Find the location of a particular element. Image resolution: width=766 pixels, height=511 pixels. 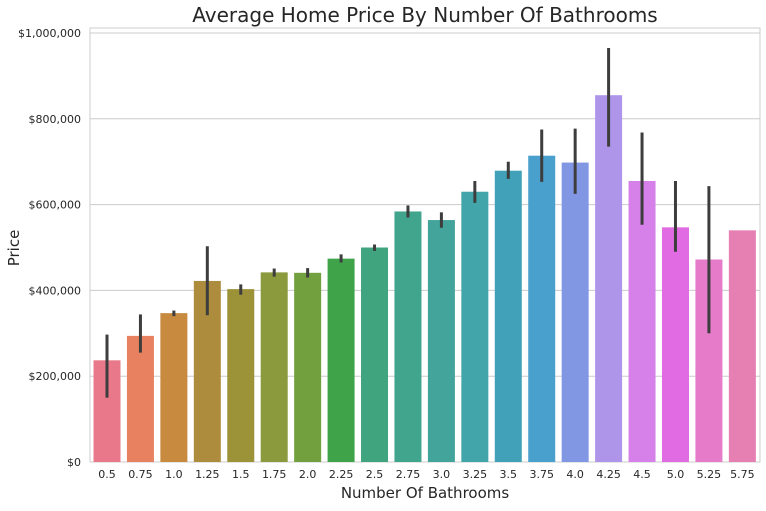

x-tick-label: 2.0 is located at coordinates (308, 474).